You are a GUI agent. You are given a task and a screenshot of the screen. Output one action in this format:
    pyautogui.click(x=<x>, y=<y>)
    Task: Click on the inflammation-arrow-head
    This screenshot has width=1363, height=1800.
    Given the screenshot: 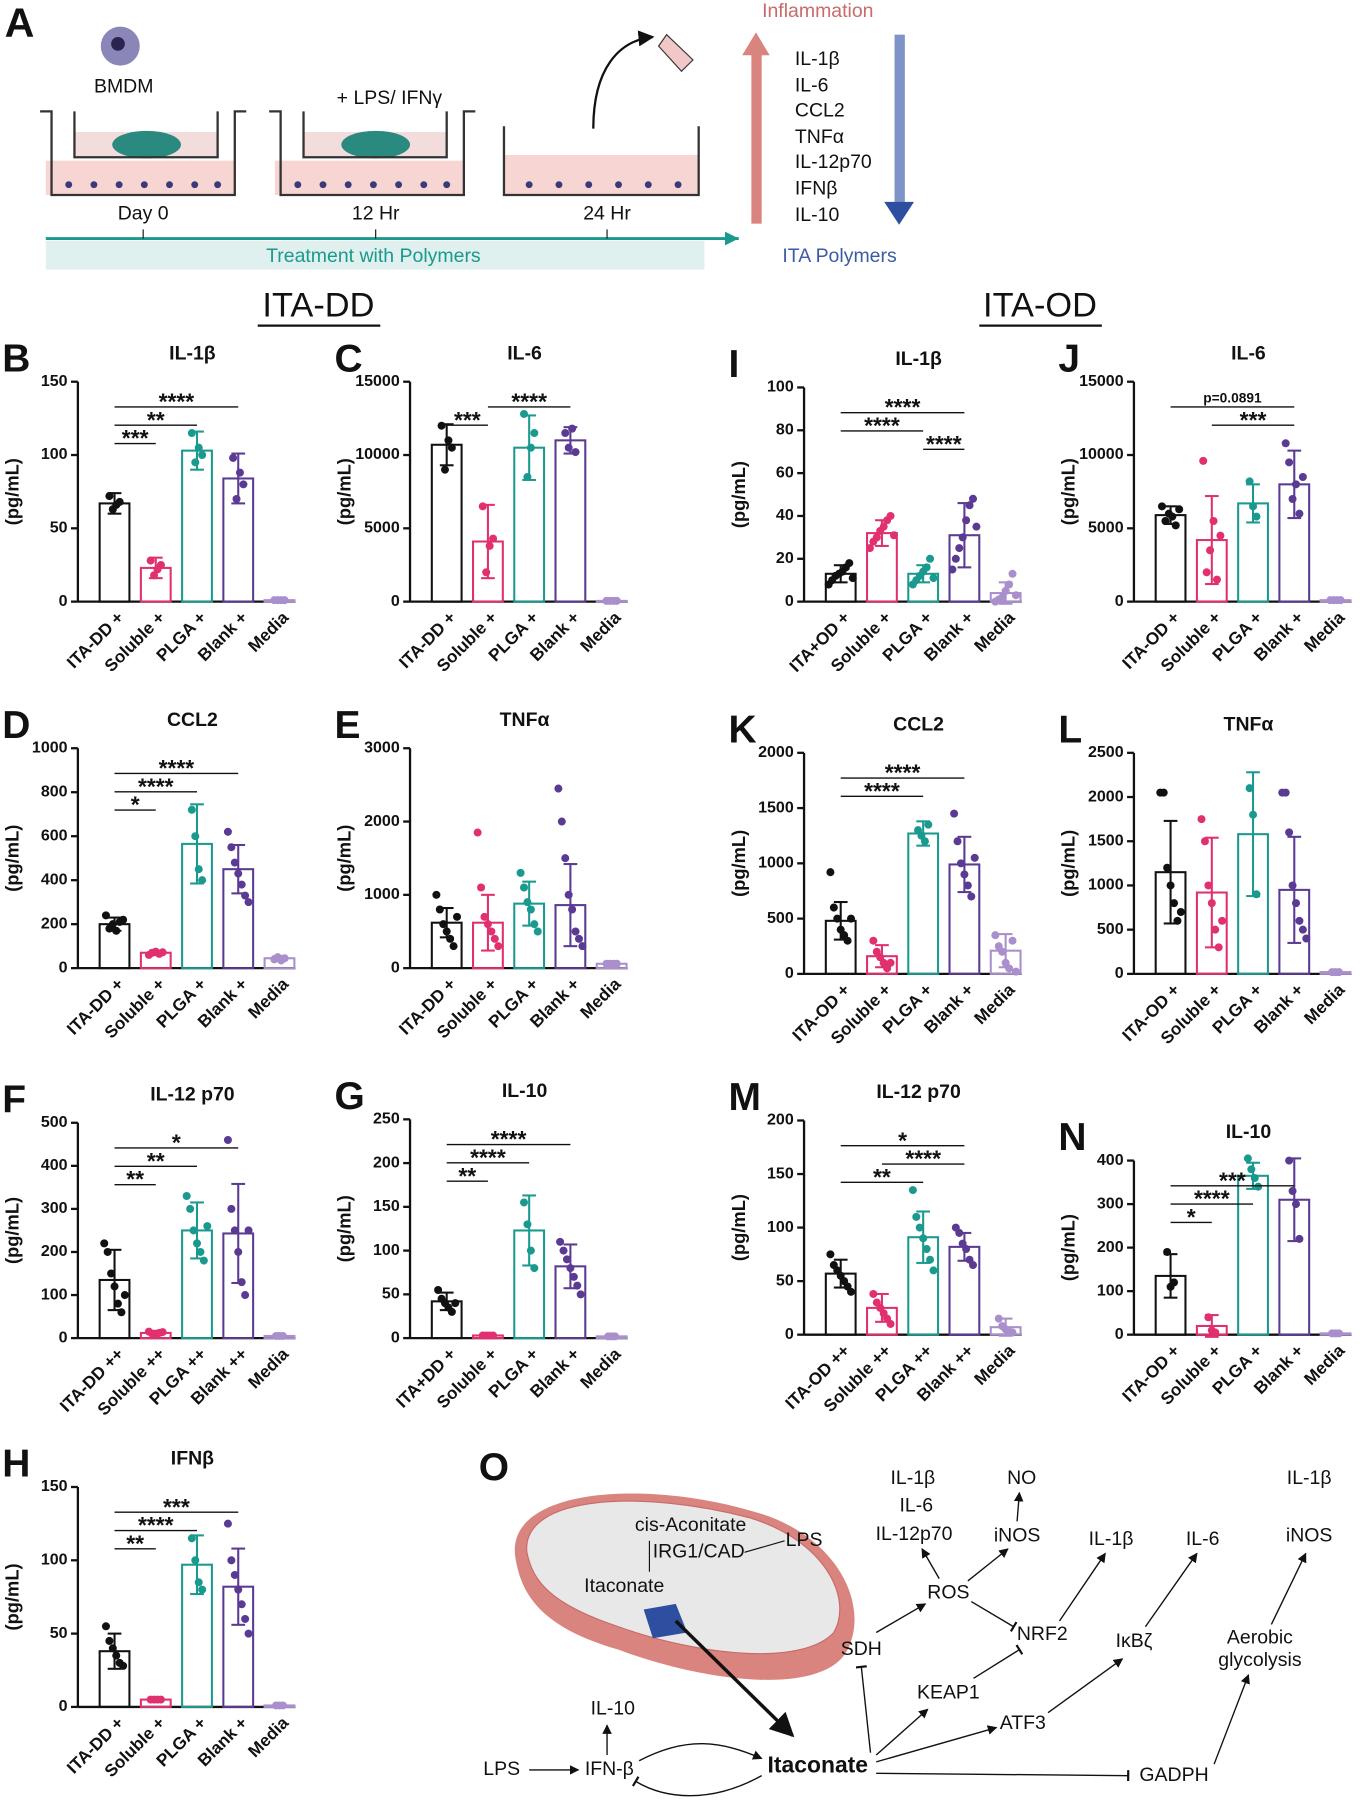 What is the action you would take?
    pyautogui.click(x=756, y=44)
    